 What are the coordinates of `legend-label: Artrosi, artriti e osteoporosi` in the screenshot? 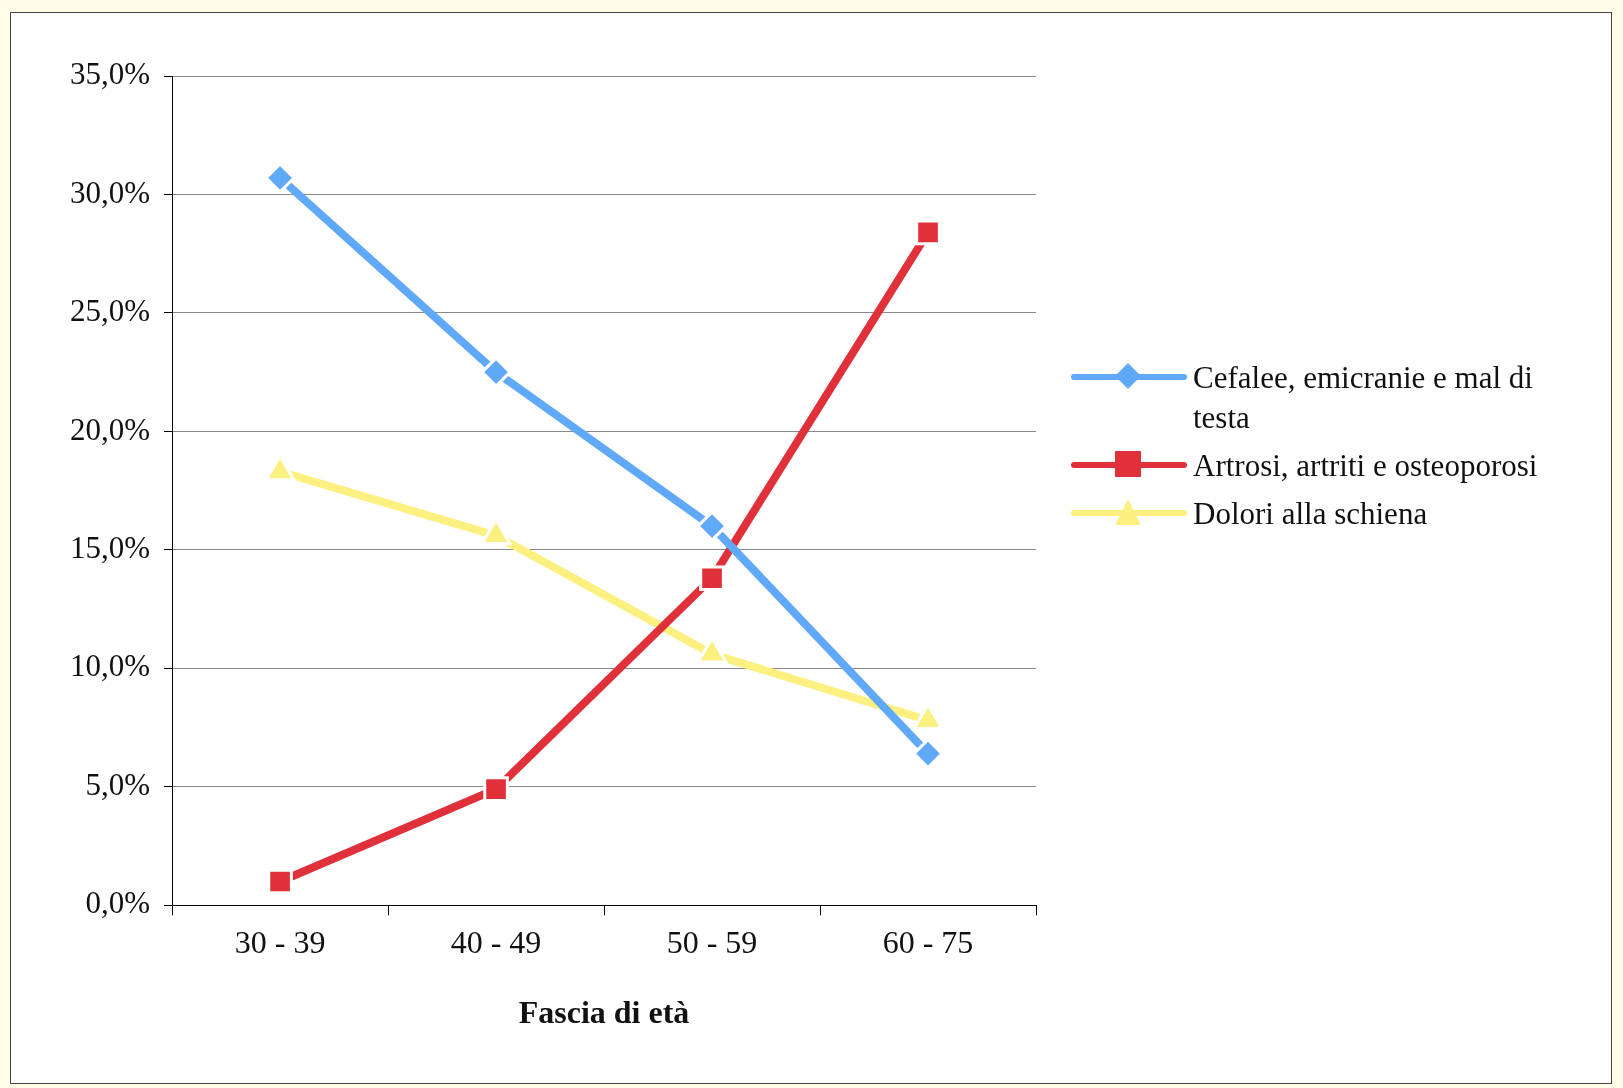 It's located at (1366, 466).